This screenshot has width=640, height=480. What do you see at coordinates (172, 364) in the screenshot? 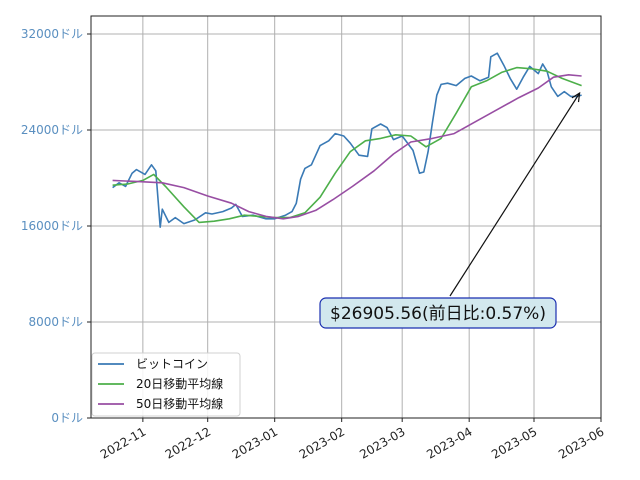
I see `legend-label-1: ビットコイン` at bounding box center [172, 364].